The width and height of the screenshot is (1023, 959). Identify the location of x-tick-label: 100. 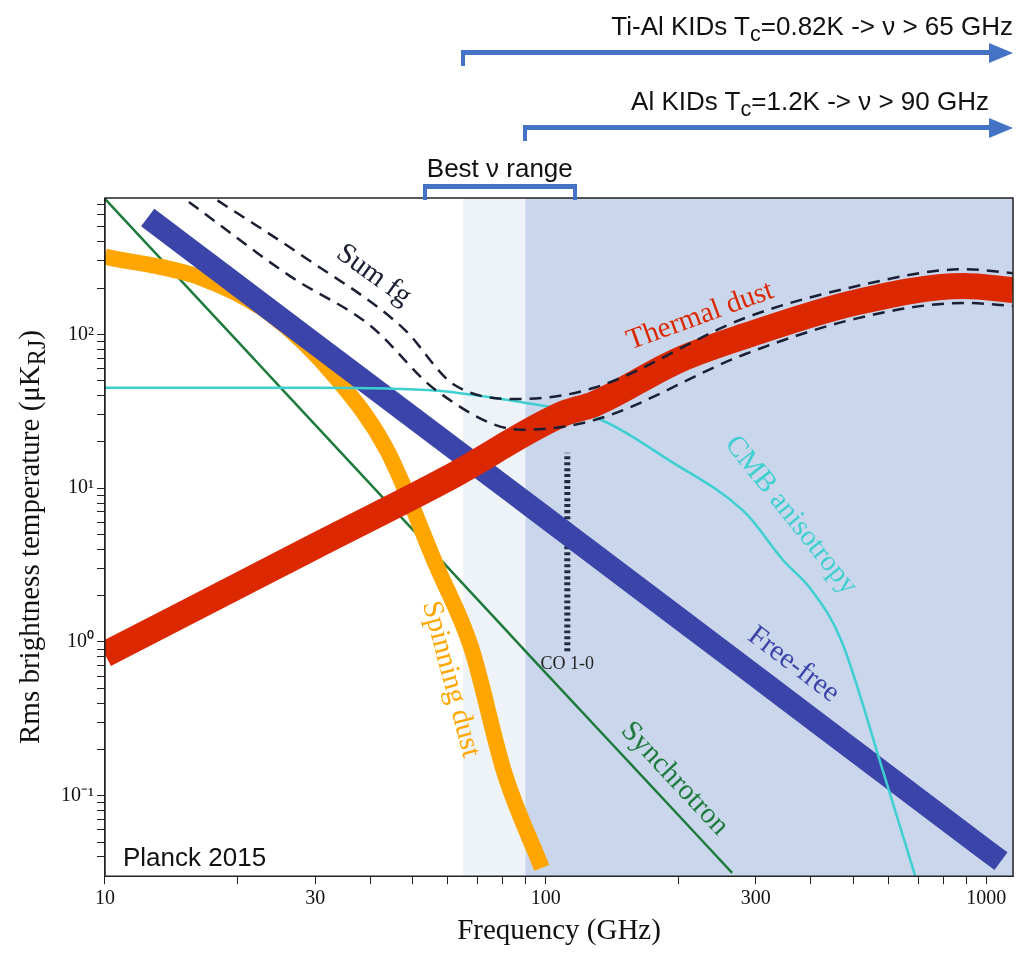
(545, 897).